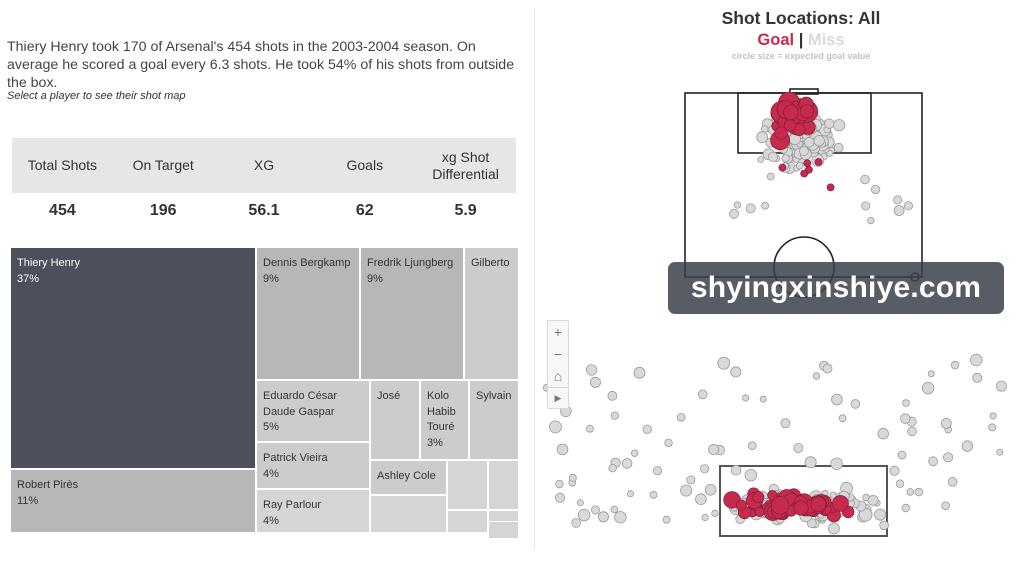 The image size is (1024, 576). I want to click on legend-goal: Goal, so click(776, 40).